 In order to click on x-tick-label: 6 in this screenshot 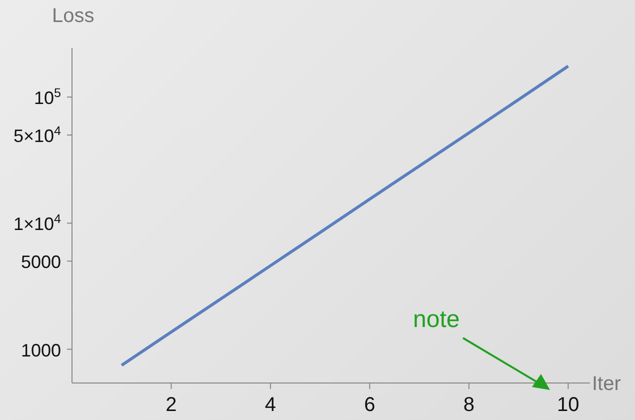, I will do `click(370, 405)`.